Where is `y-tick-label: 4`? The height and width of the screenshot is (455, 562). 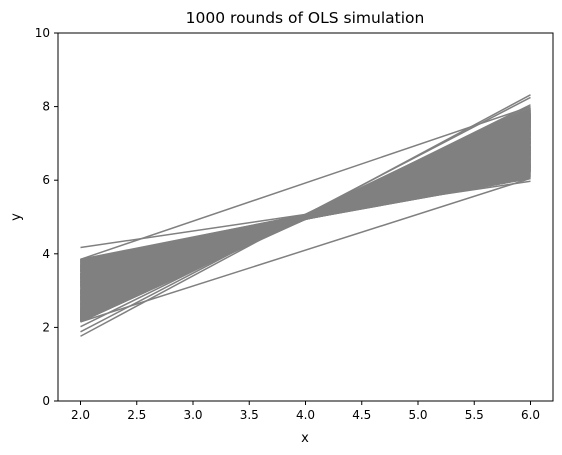 y-tick-label: 4 is located at coordinates (46, 254).